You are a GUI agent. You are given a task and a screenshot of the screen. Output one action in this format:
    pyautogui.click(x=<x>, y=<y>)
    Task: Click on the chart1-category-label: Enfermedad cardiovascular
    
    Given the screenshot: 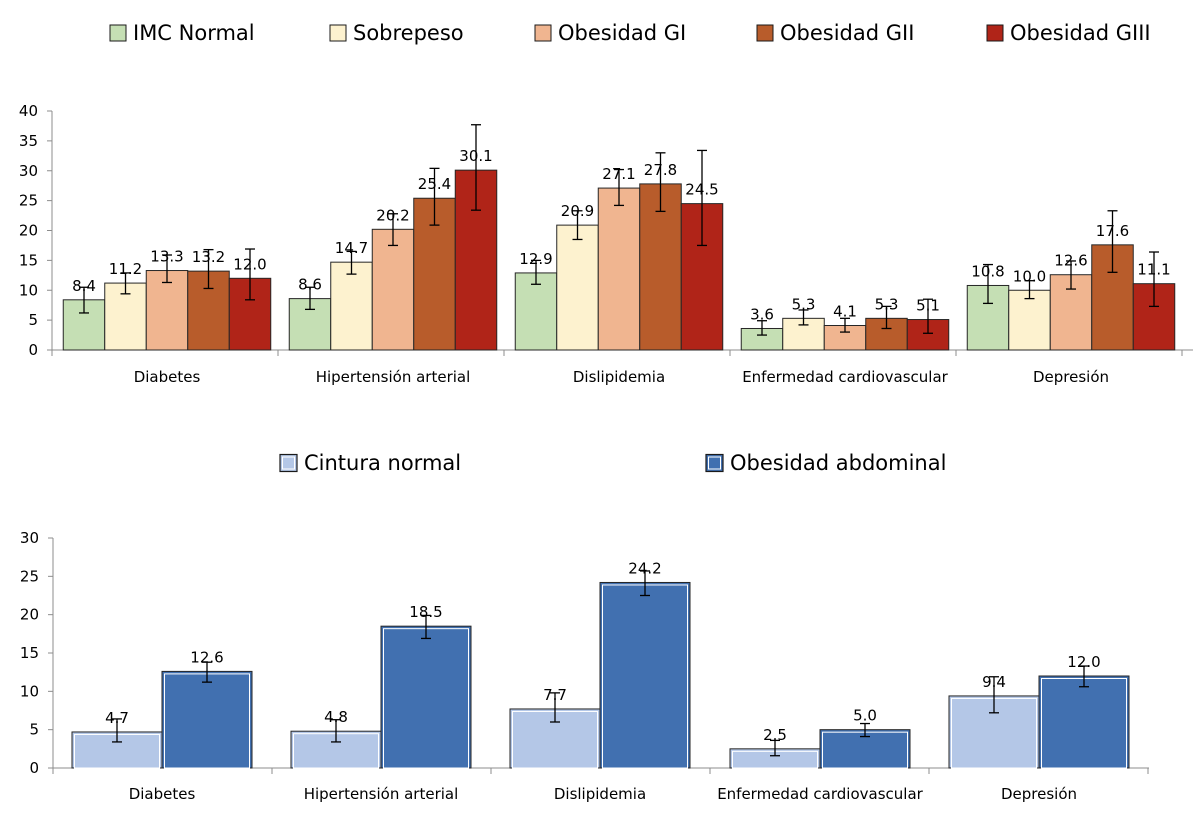 What is the action you would take?
    pyautogui.click(x=845, y=377)
    